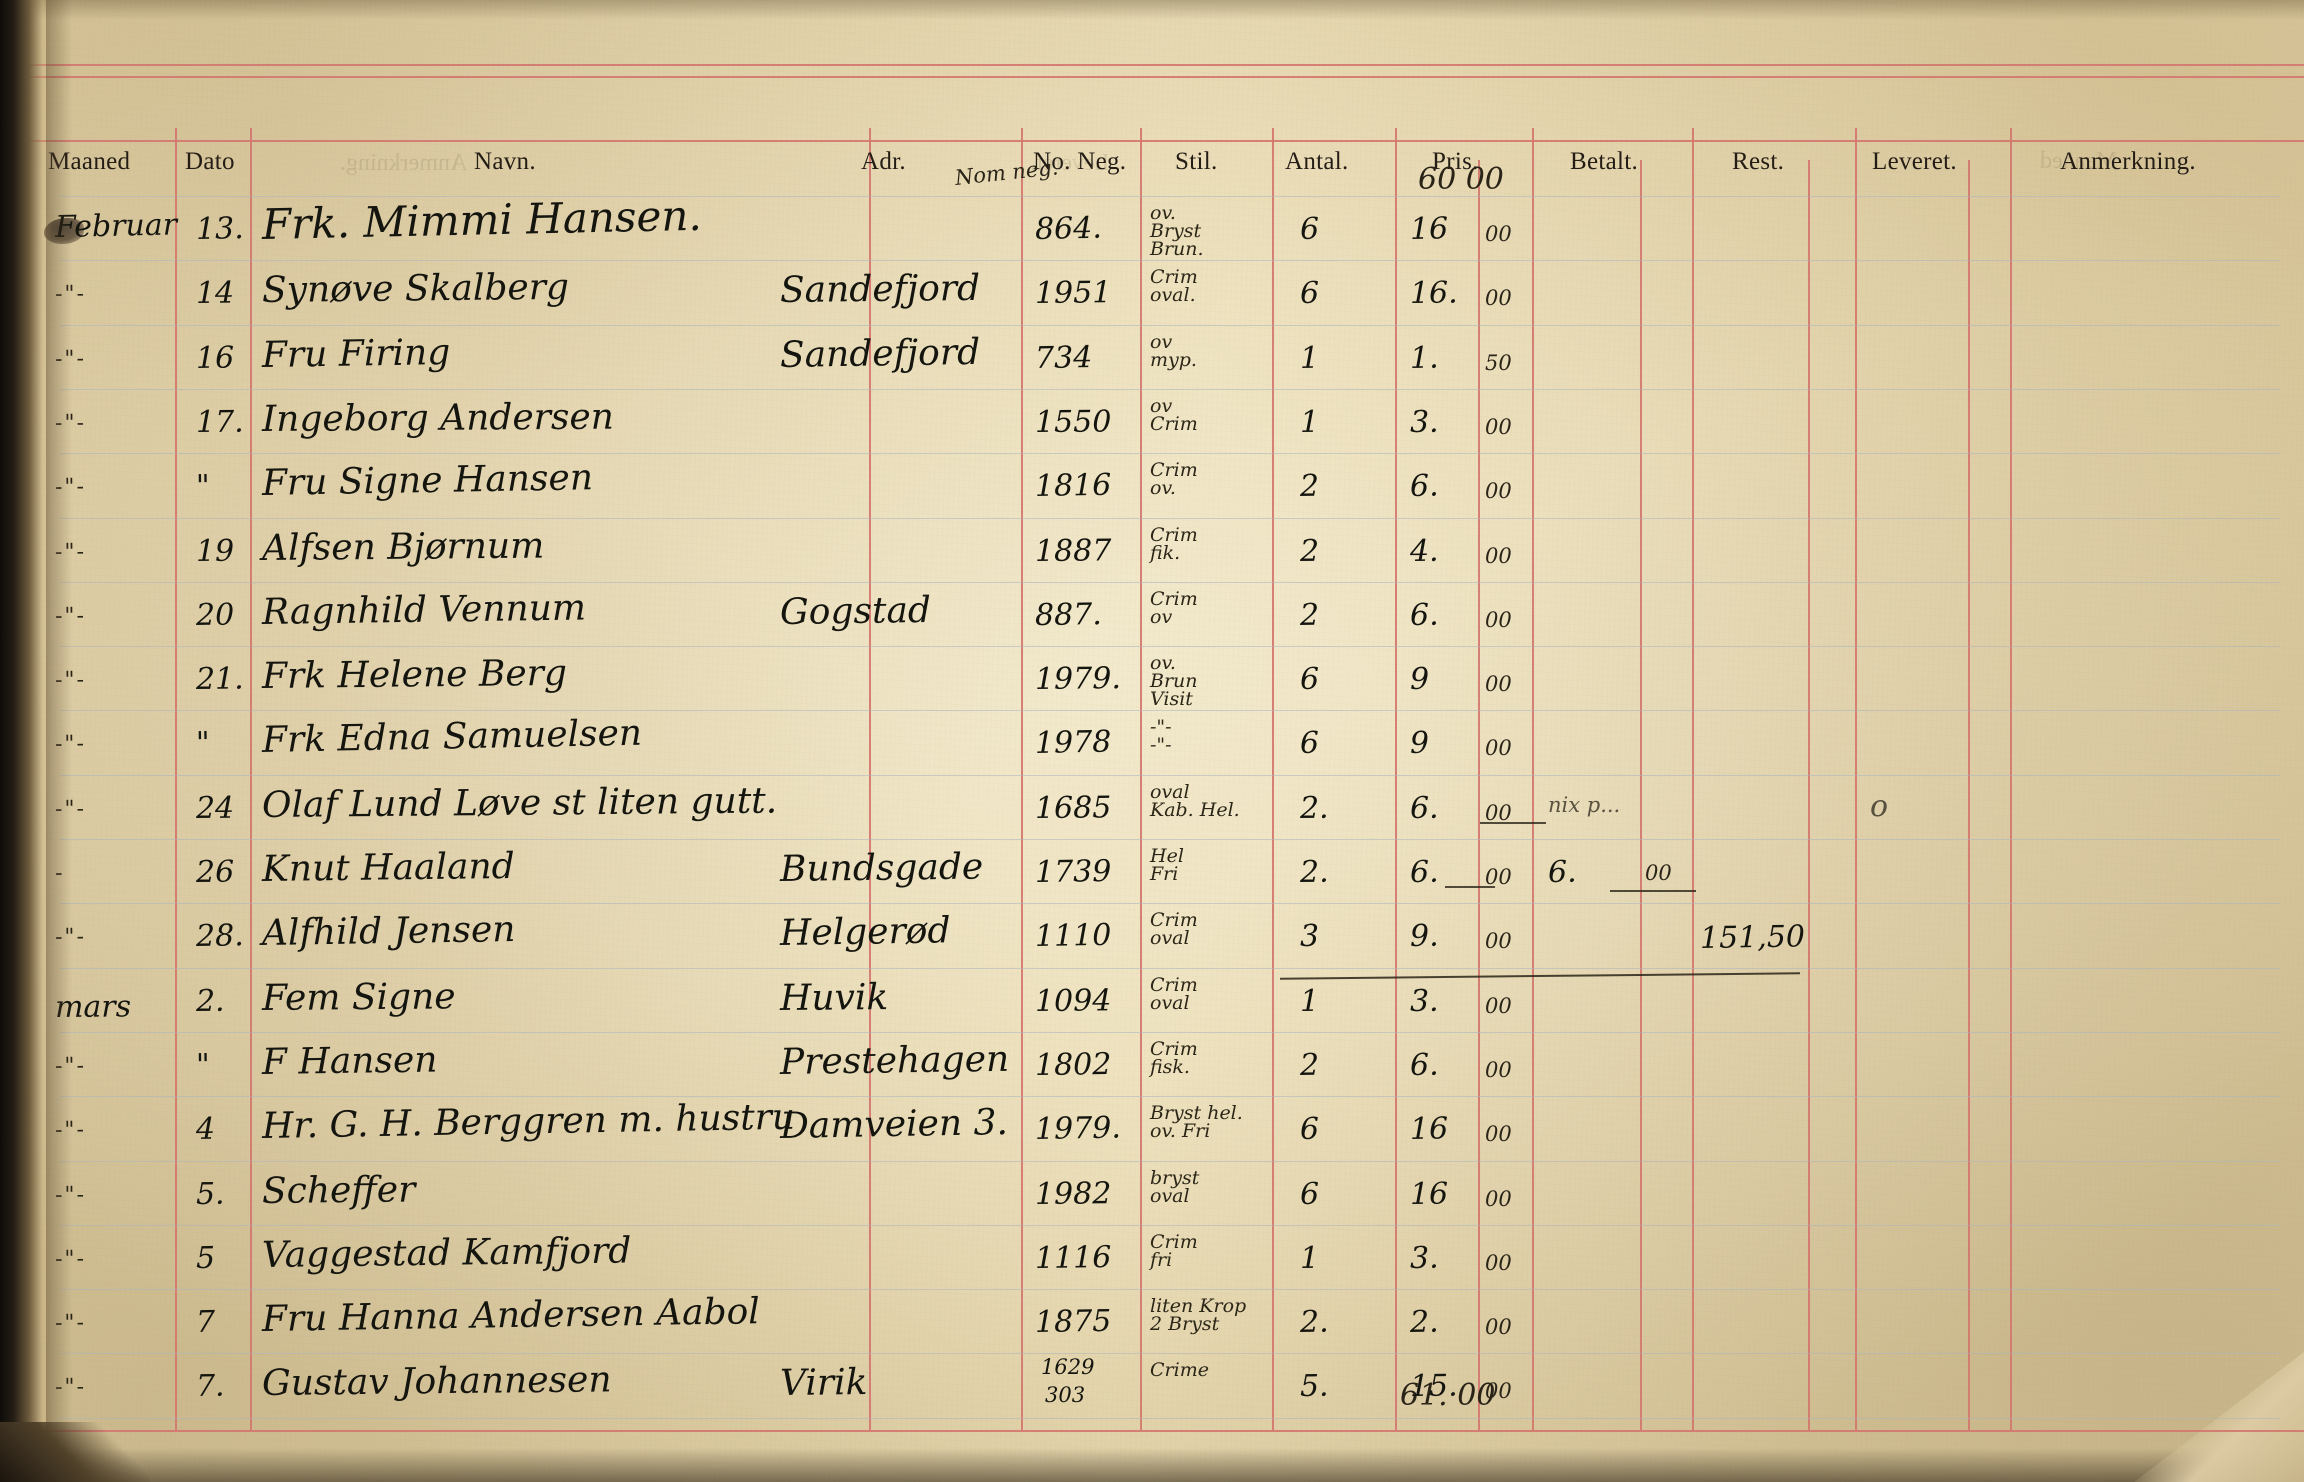 The height and width of the screenshot is (1482, 2304). Describe the element at coordinates (219, 422) in the screenshot. I see `cell-dato: 17.` at that location.